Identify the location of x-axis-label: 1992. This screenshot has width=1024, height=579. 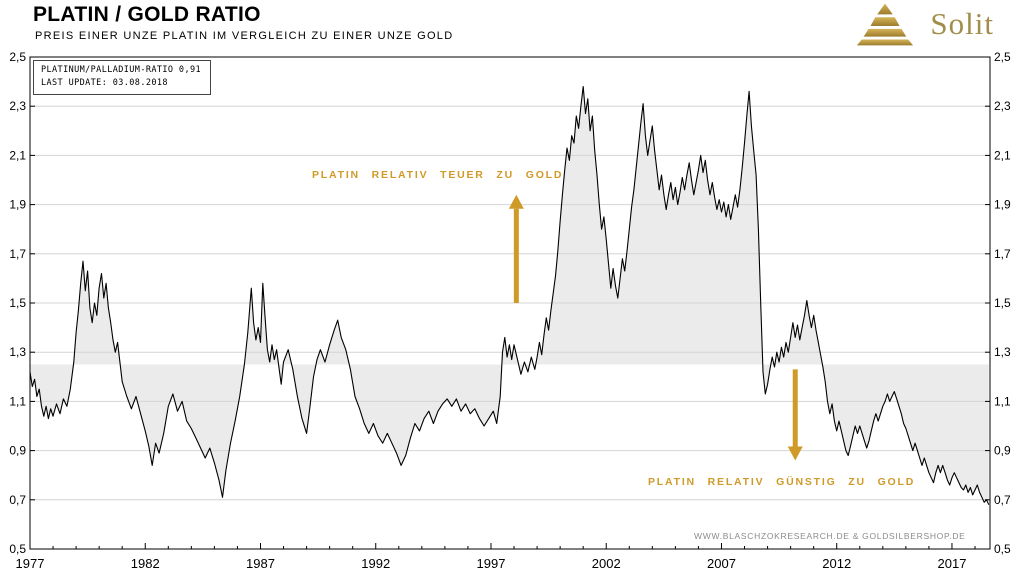
(375, 563).